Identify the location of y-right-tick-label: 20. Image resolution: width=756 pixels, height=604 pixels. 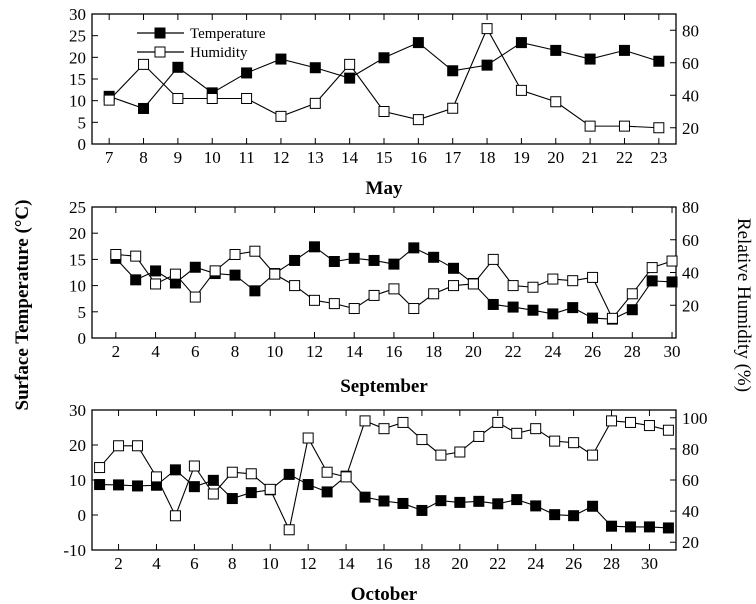
(690, 542).